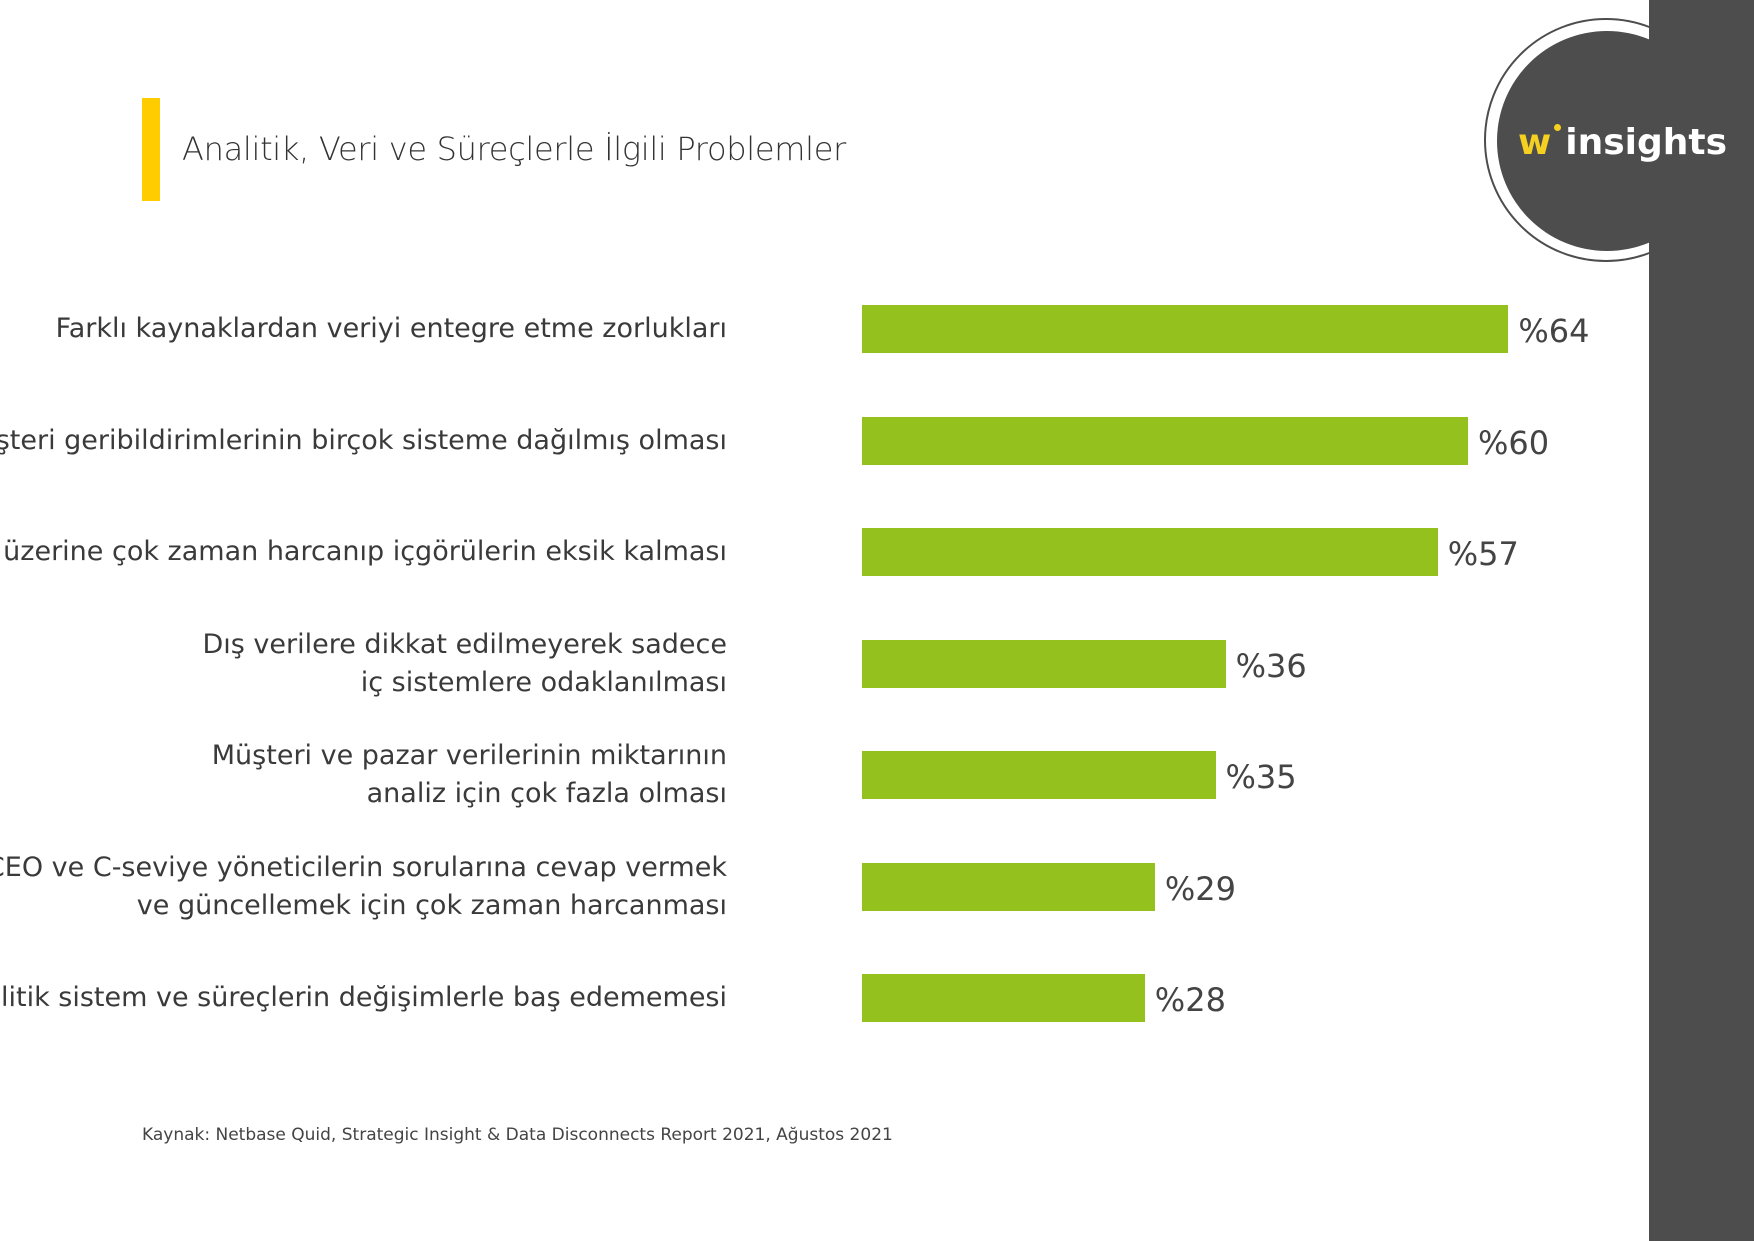 The width and height of the screenshot is (1754, 1241). What do you see at coordinates (1554, 331) in the screenshot?
I see `value-label: %64` at bounding box center [1554, 331].